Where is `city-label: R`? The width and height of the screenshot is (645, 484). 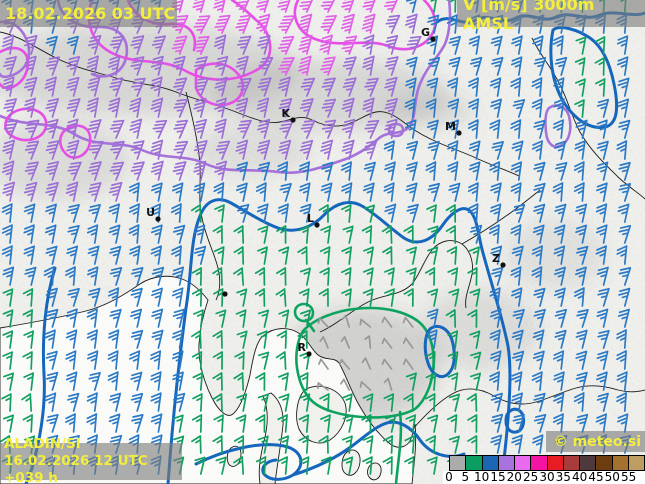
city-label: R is located at coordinates (302, 347).